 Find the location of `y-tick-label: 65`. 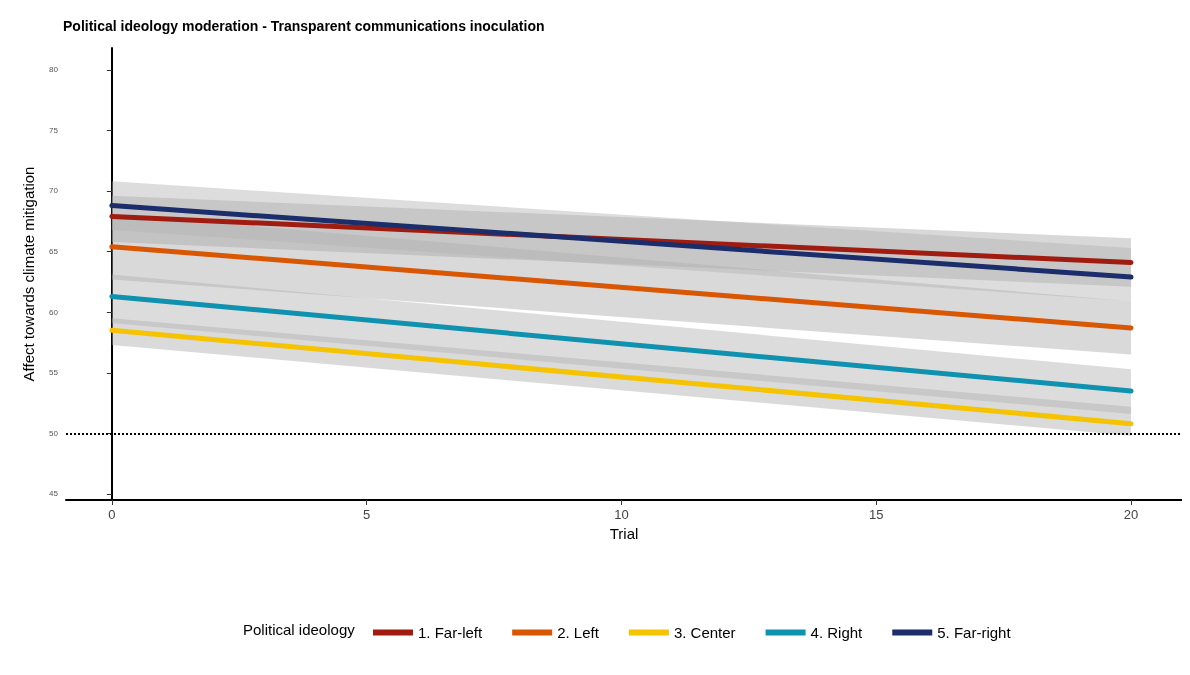

y-tick-label: 65 is located at coordinates (54, 252).